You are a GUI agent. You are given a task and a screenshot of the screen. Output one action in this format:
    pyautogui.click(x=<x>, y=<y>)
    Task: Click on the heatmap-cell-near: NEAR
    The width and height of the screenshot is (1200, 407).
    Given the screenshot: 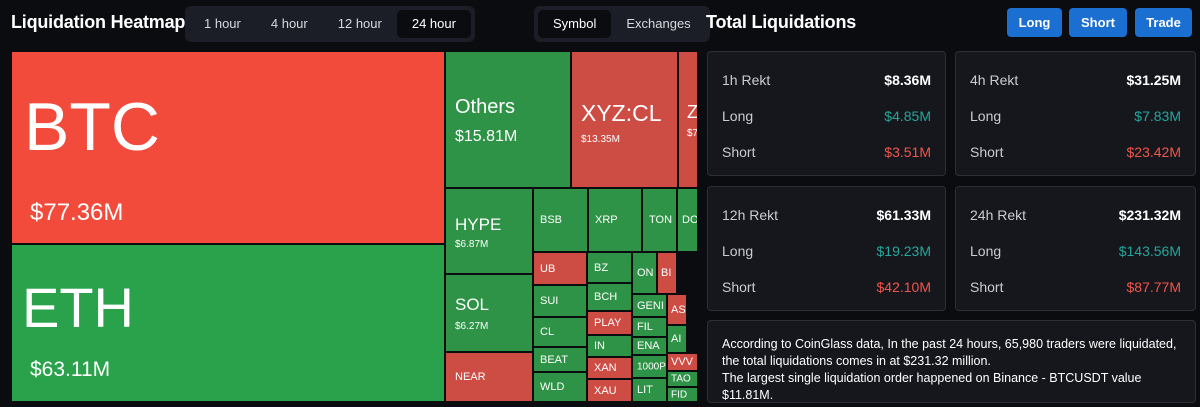 What is the action you would take?
    pyautogui.click(x=489, y=377)
    